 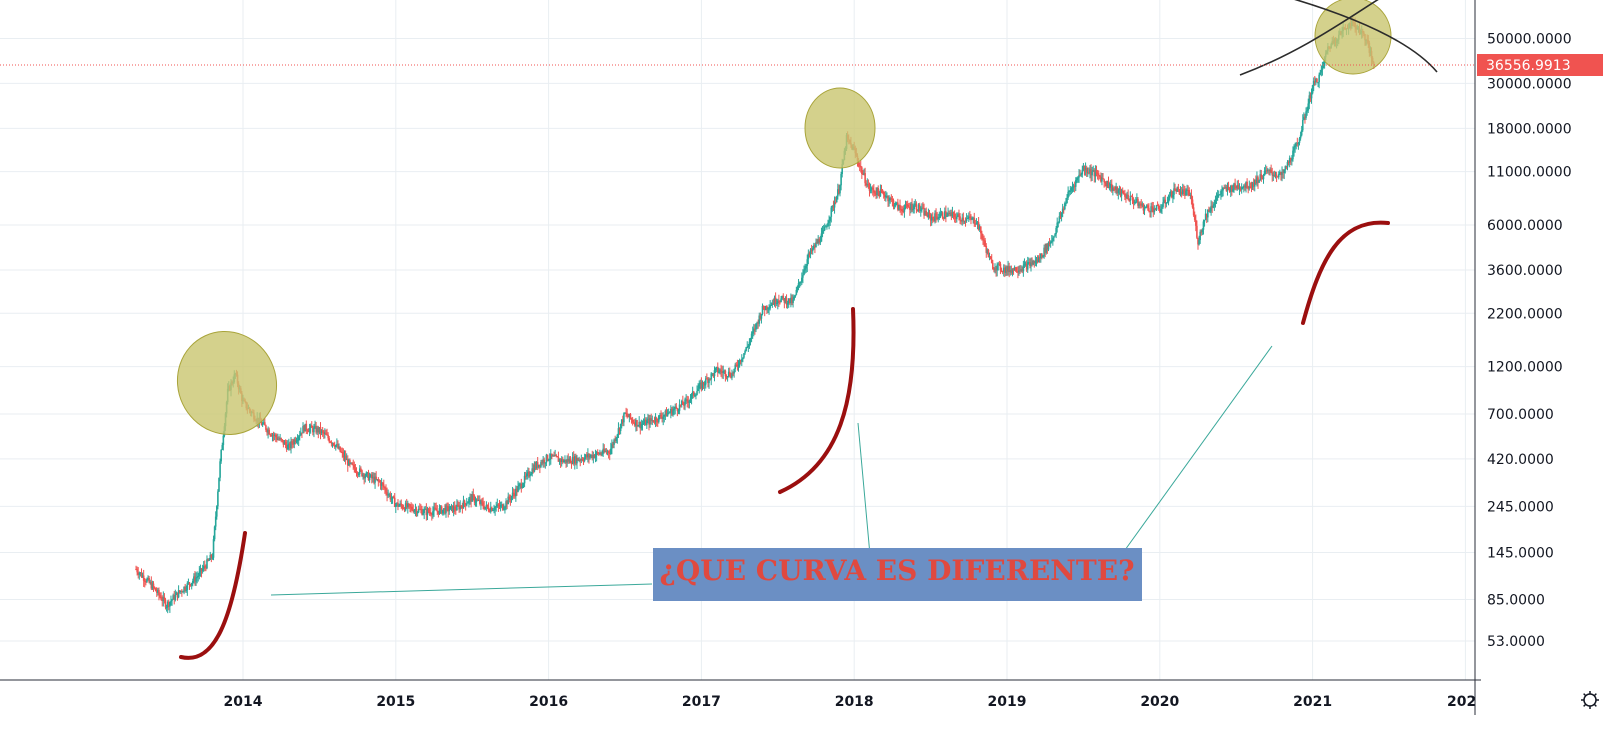 I want to click on connector-line-2017, so click(x=864, y=489).